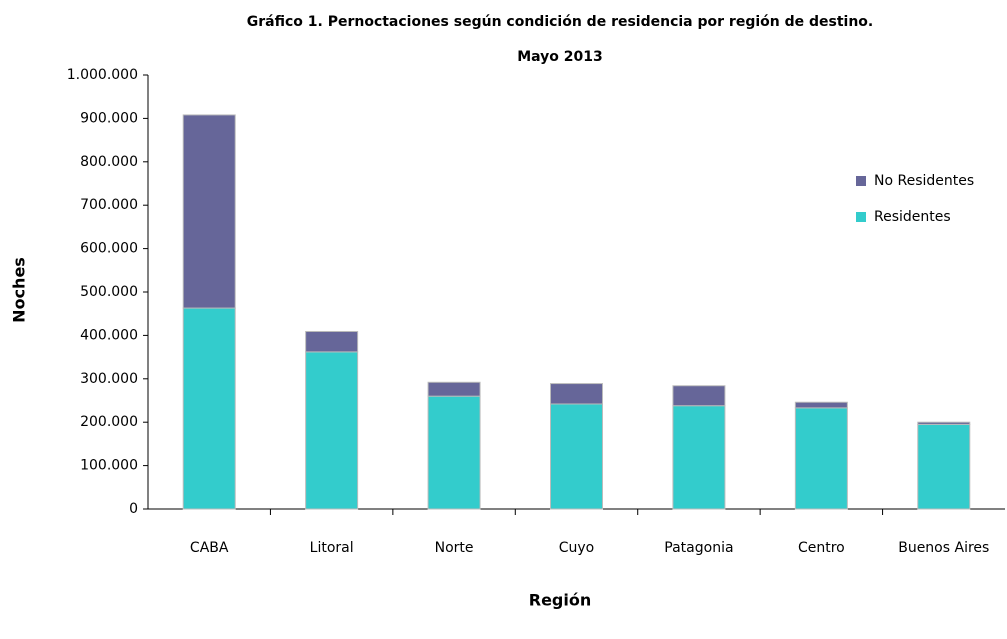 Image resolution: width=1007 pixels, height=639 pixels. What do you see at coordinates (109, 335) in the screenshot?
I see `y-tick-label: 400.000` at bounding box center [109, 335].